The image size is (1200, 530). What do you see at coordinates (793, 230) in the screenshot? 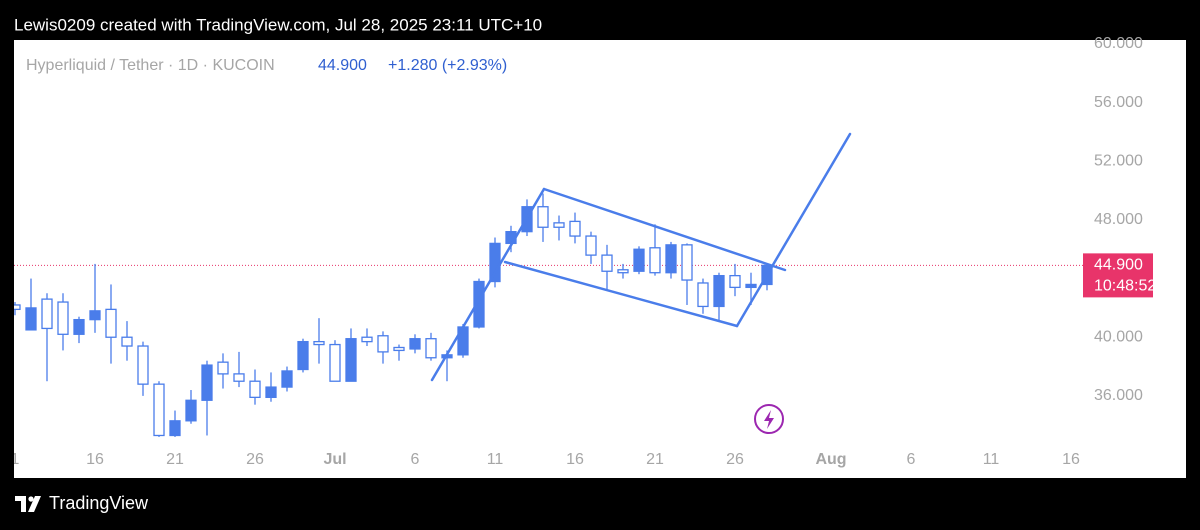
I see `breakout-line` at bounding box center [793, 230].